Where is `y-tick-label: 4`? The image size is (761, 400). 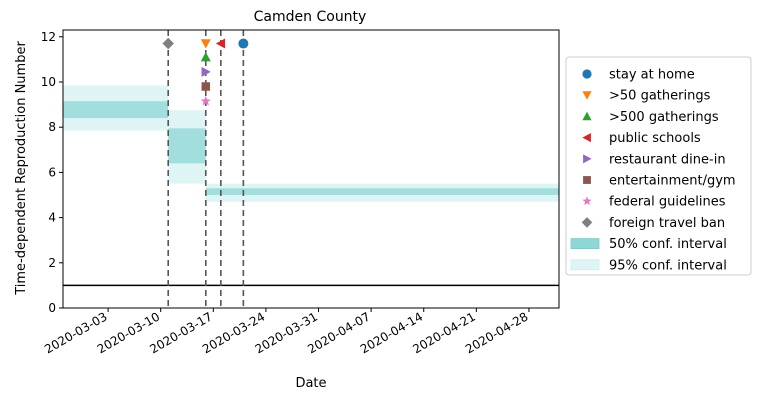
y-tick-label: 4 is located at coordinates (52, 218).